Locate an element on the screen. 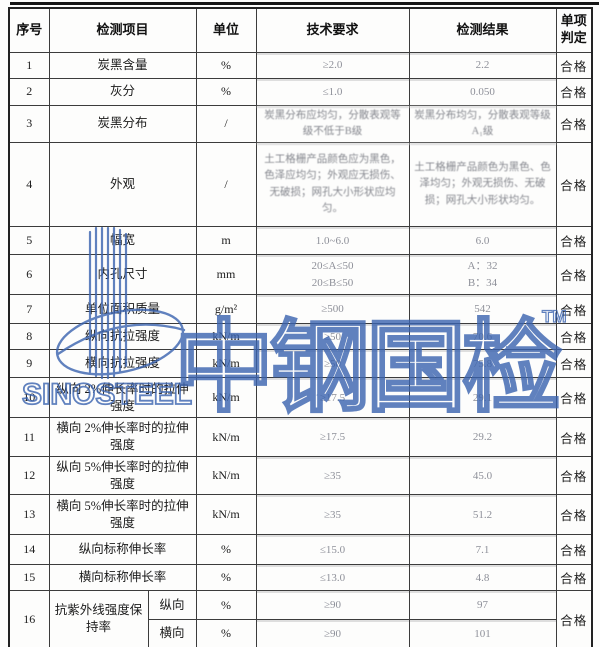 The width and height of the screenshot is (600, 647). table-row: 横向 % ≥90 101 is located at coordinates (300, 633).